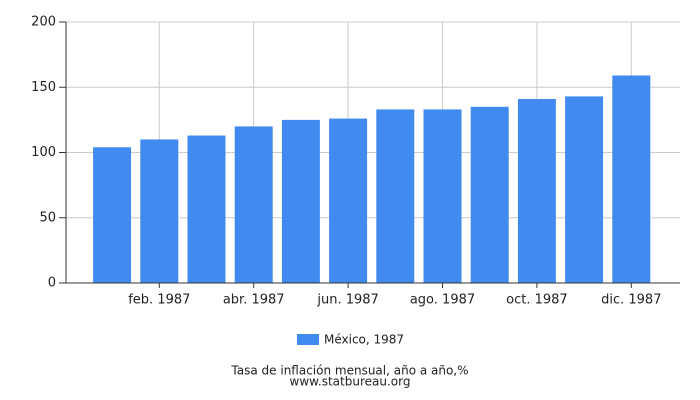  Describe the element at coordinates (347, 300) in the screenshot. I see `x-tick-label: jun. 1987` at that location.